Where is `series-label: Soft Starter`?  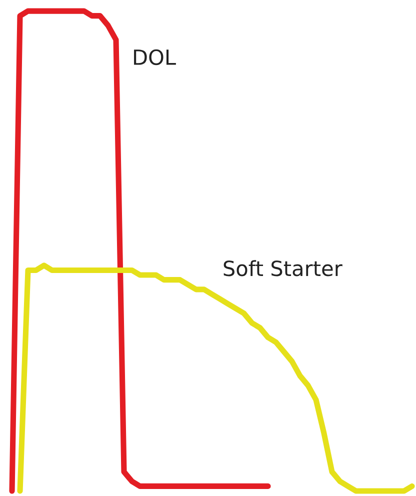
series-label: Soft Starter is located at coordinates (283, 268).